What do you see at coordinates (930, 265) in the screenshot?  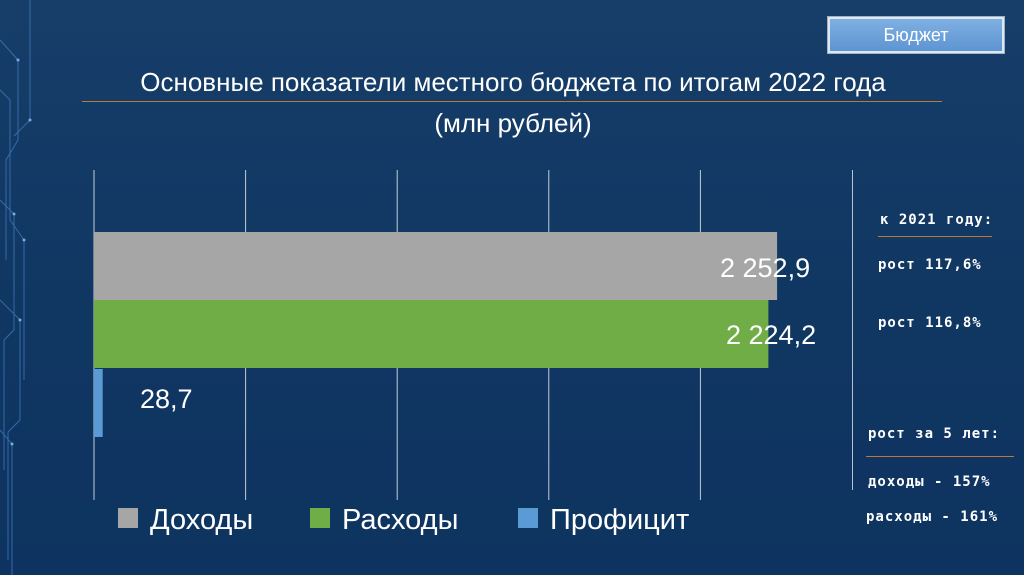 I see `side-growth-income: рост 117,6%` at bounding box center [930, 265].